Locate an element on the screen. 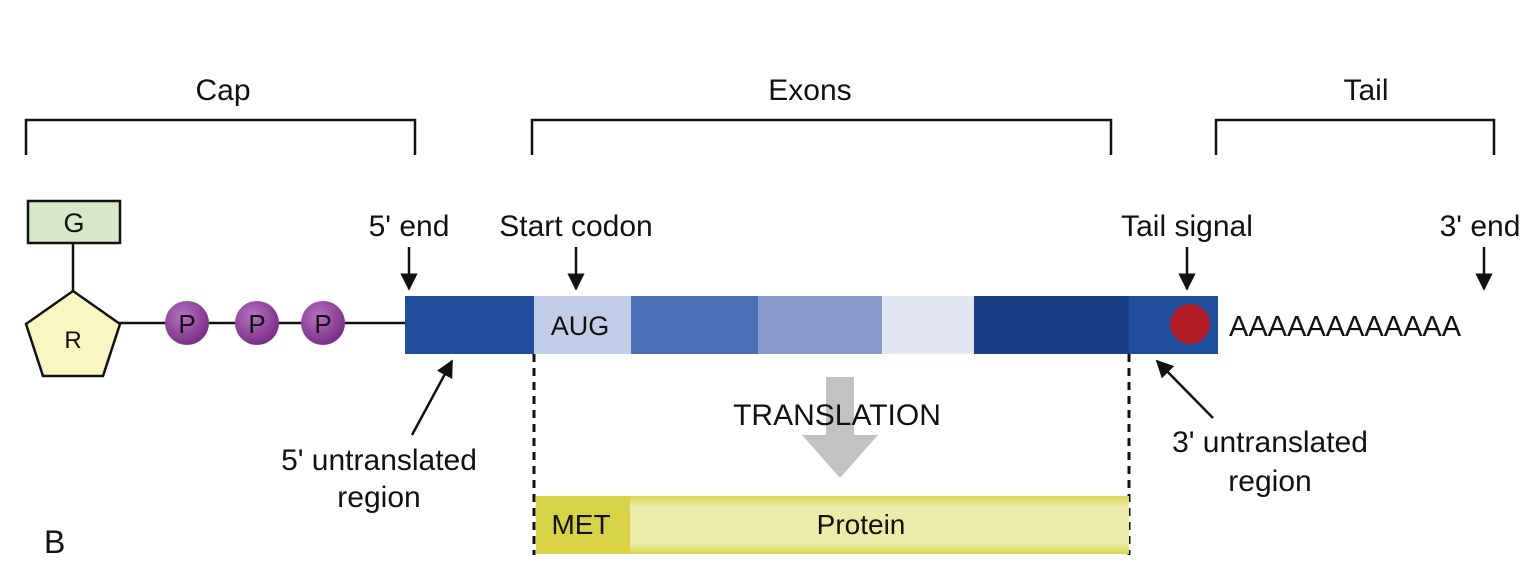 This screenshot has height=565, width=1540. mrna-strand: AUG AAAAAAAAAAAA is located at coordinates (933, 325).